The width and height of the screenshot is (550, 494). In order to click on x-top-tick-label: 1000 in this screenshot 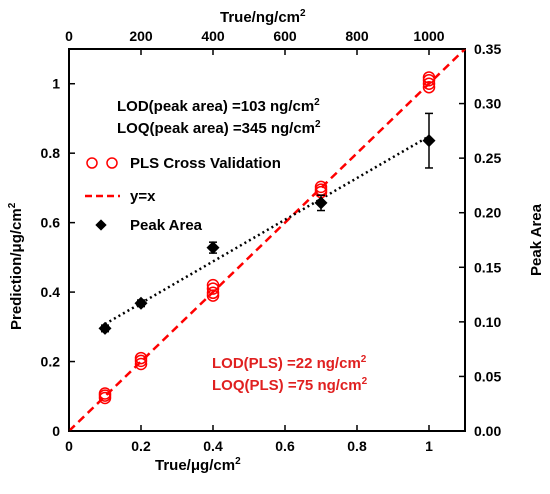, I will do `click(428, 36)`.